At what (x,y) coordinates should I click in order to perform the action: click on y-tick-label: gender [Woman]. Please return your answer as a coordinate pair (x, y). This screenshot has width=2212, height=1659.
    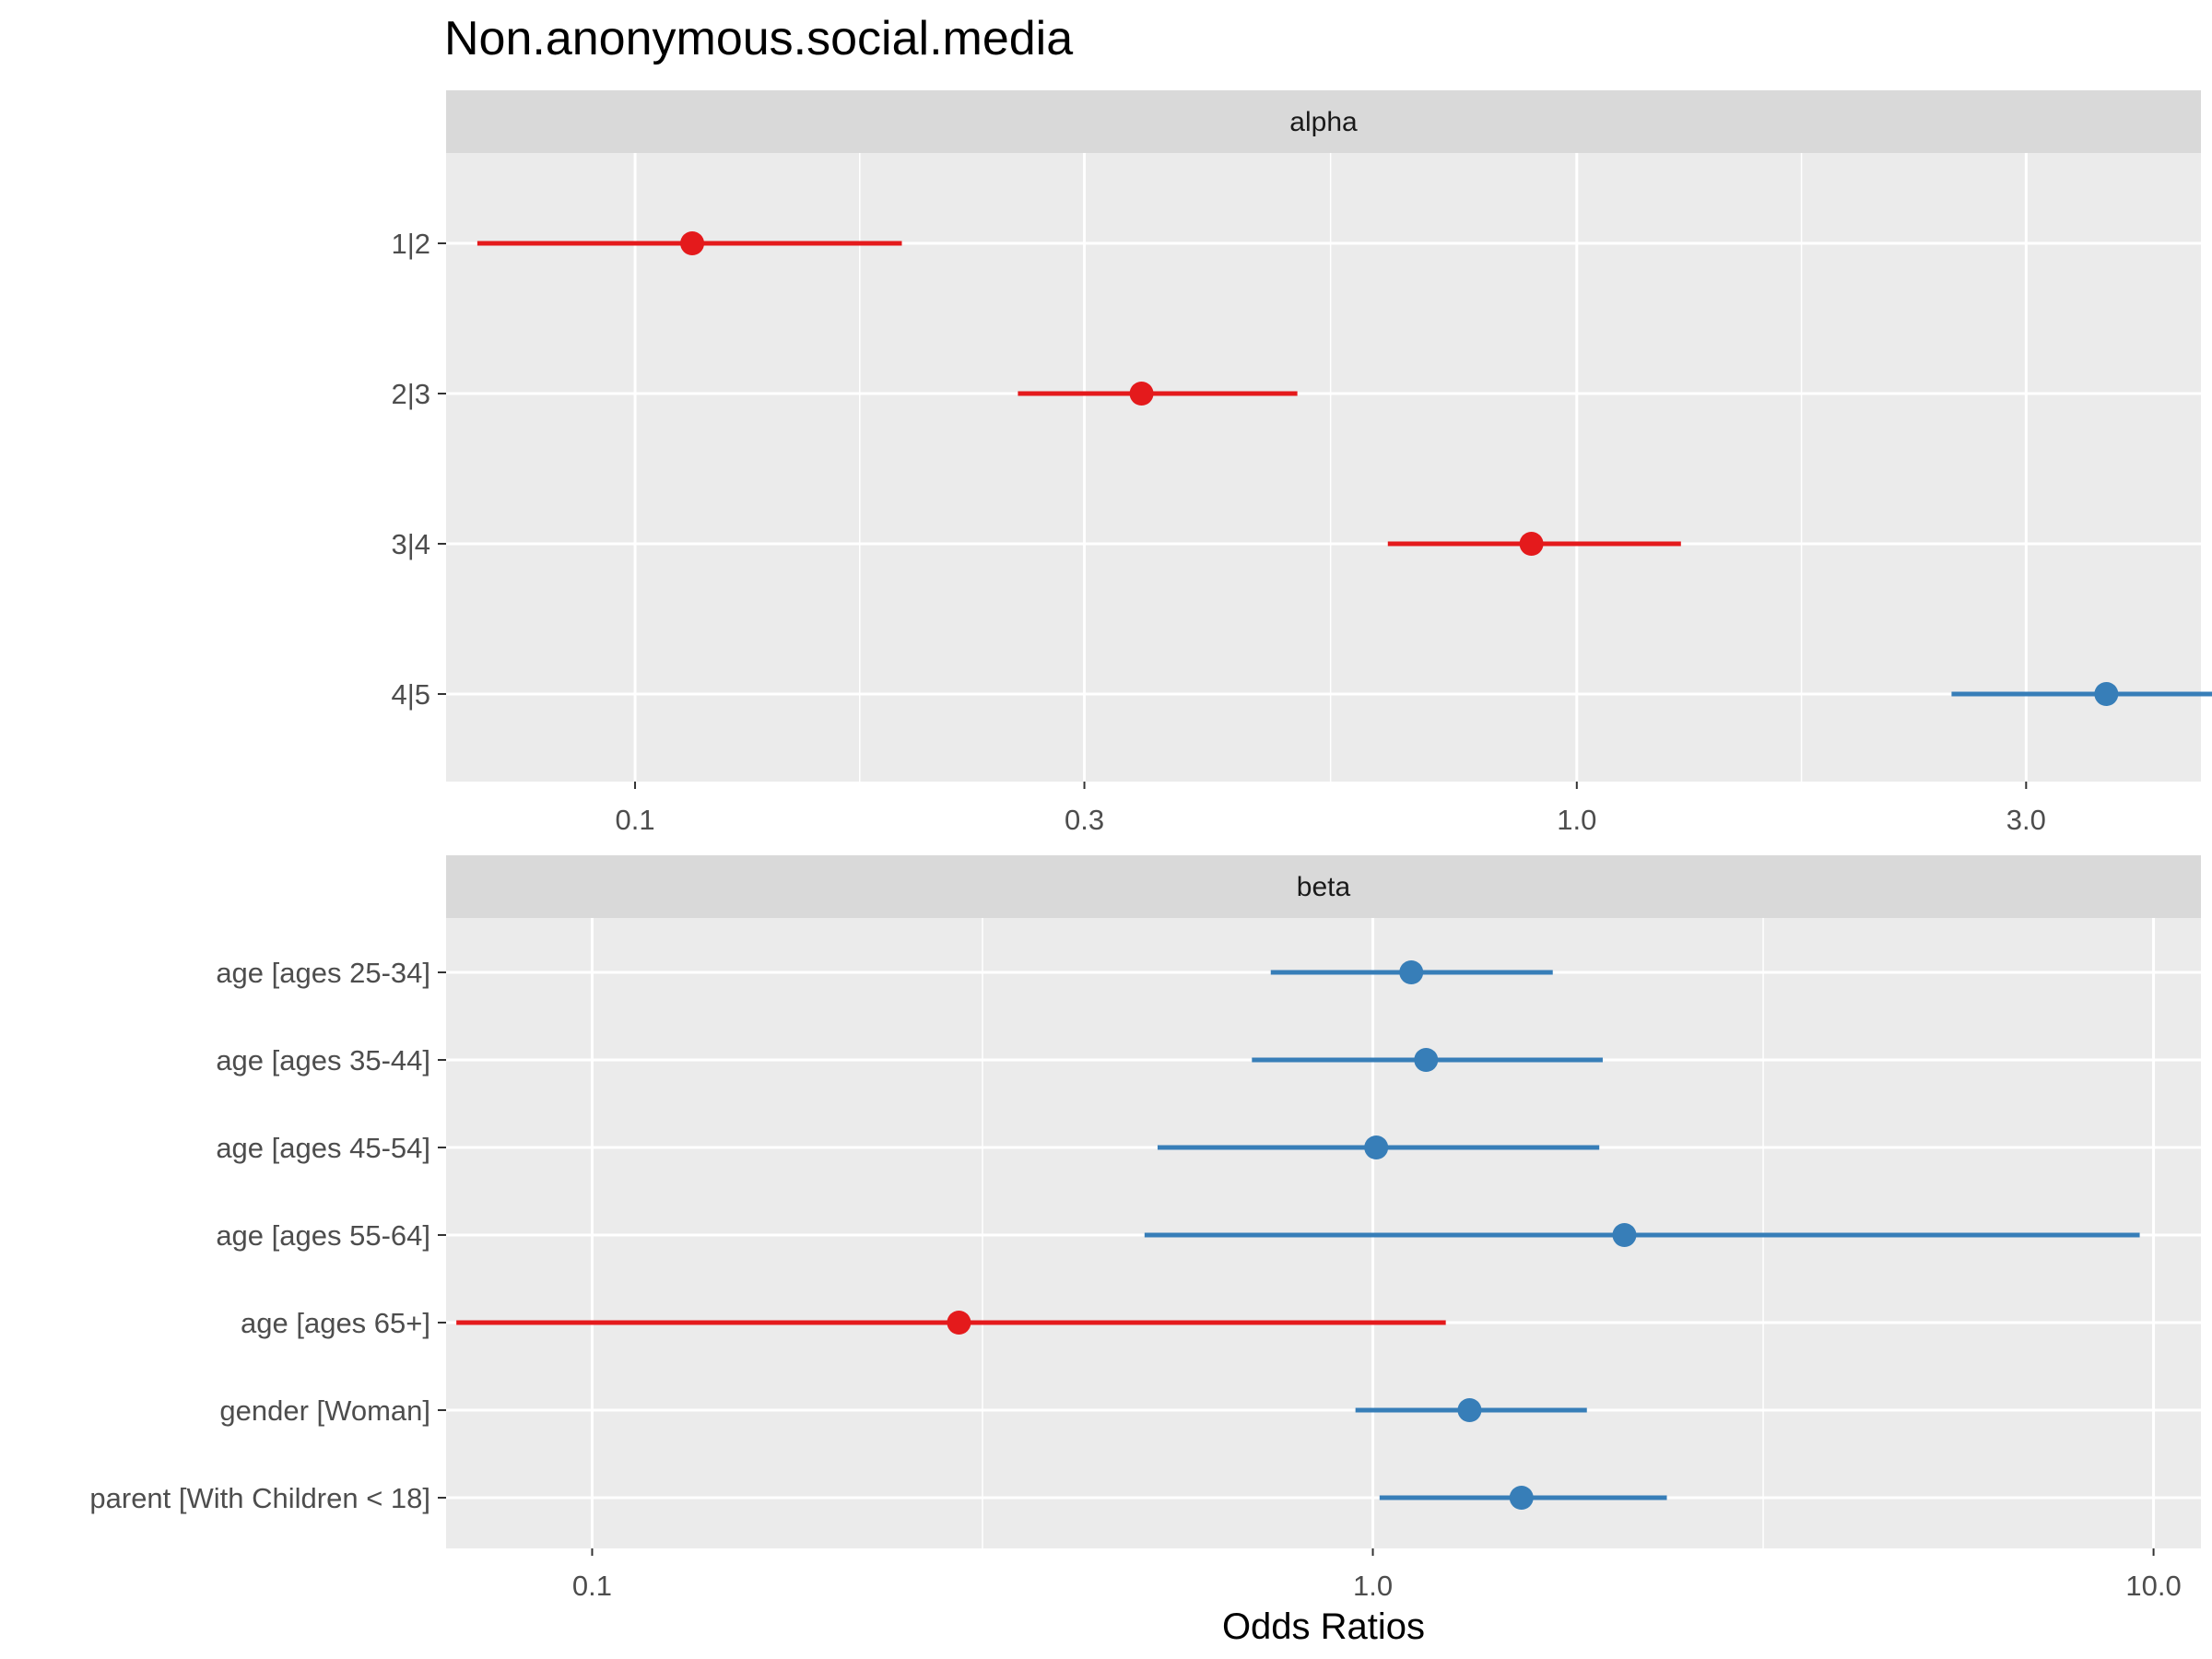
    Looking at the image, I should click on (324, 1410).